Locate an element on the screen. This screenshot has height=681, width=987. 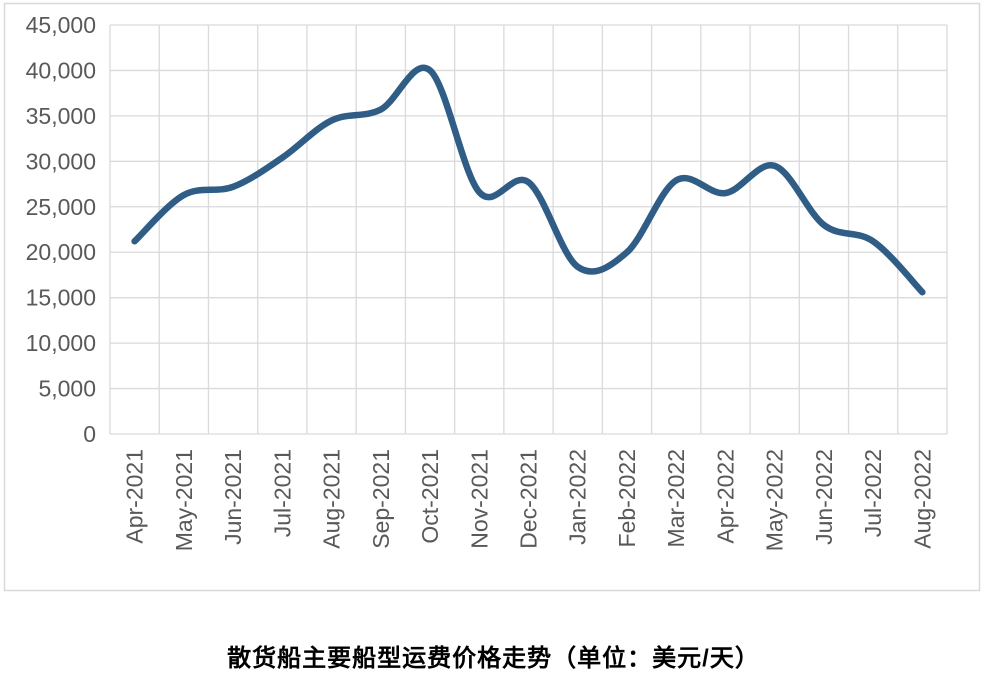
chart-title: 散货船主要船型运费价格走势（单位：美元/天） is located at coordinates (493, 658).